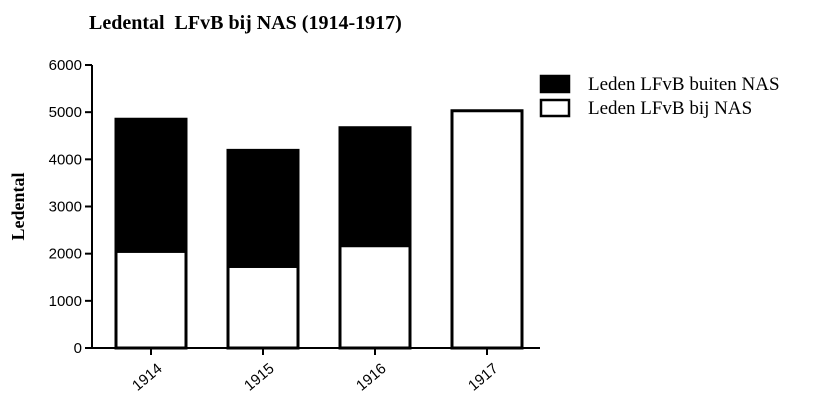 Image resolution: width=822 pixels, height=403 pixels. I want to click on bar-bij-nas-1917, so click(487, 229).